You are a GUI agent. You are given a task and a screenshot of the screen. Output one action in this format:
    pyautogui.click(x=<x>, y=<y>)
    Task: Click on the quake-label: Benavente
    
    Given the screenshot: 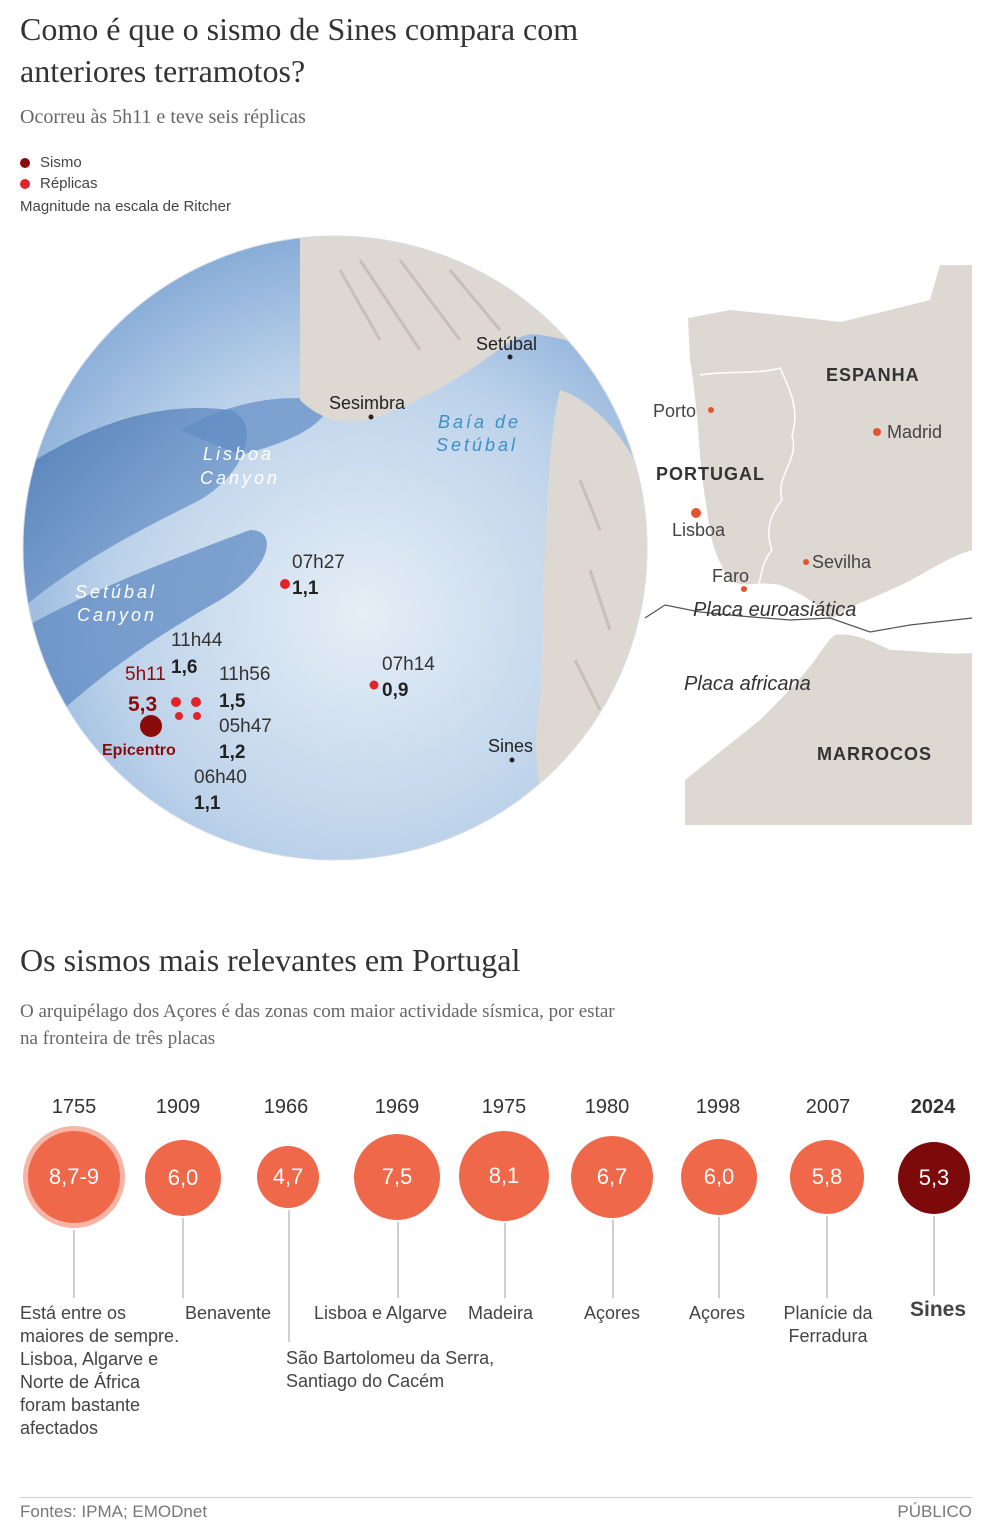 What is the action you would take?
    pyautogui.click(x=228, y=1313)
    